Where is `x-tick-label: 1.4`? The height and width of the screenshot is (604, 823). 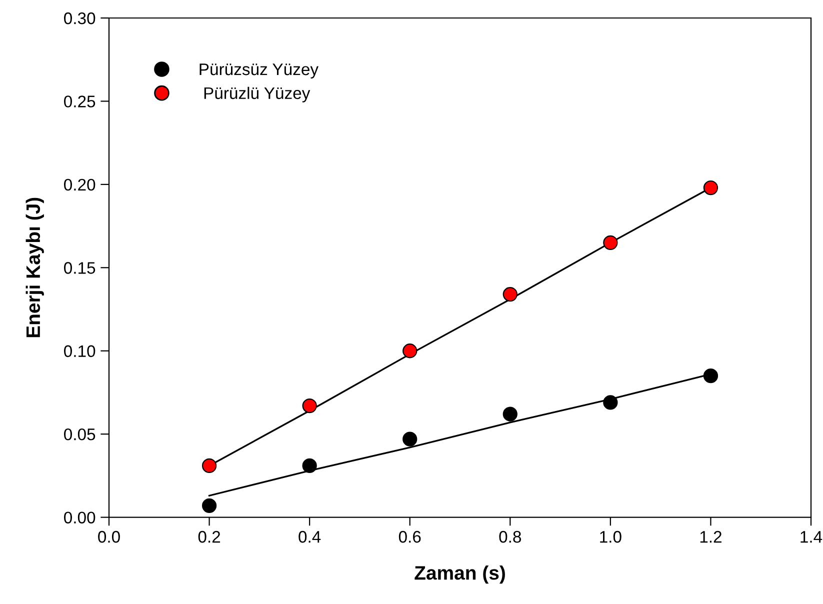 x-tick-label: 1.4 is located at coordinates (811, 537).